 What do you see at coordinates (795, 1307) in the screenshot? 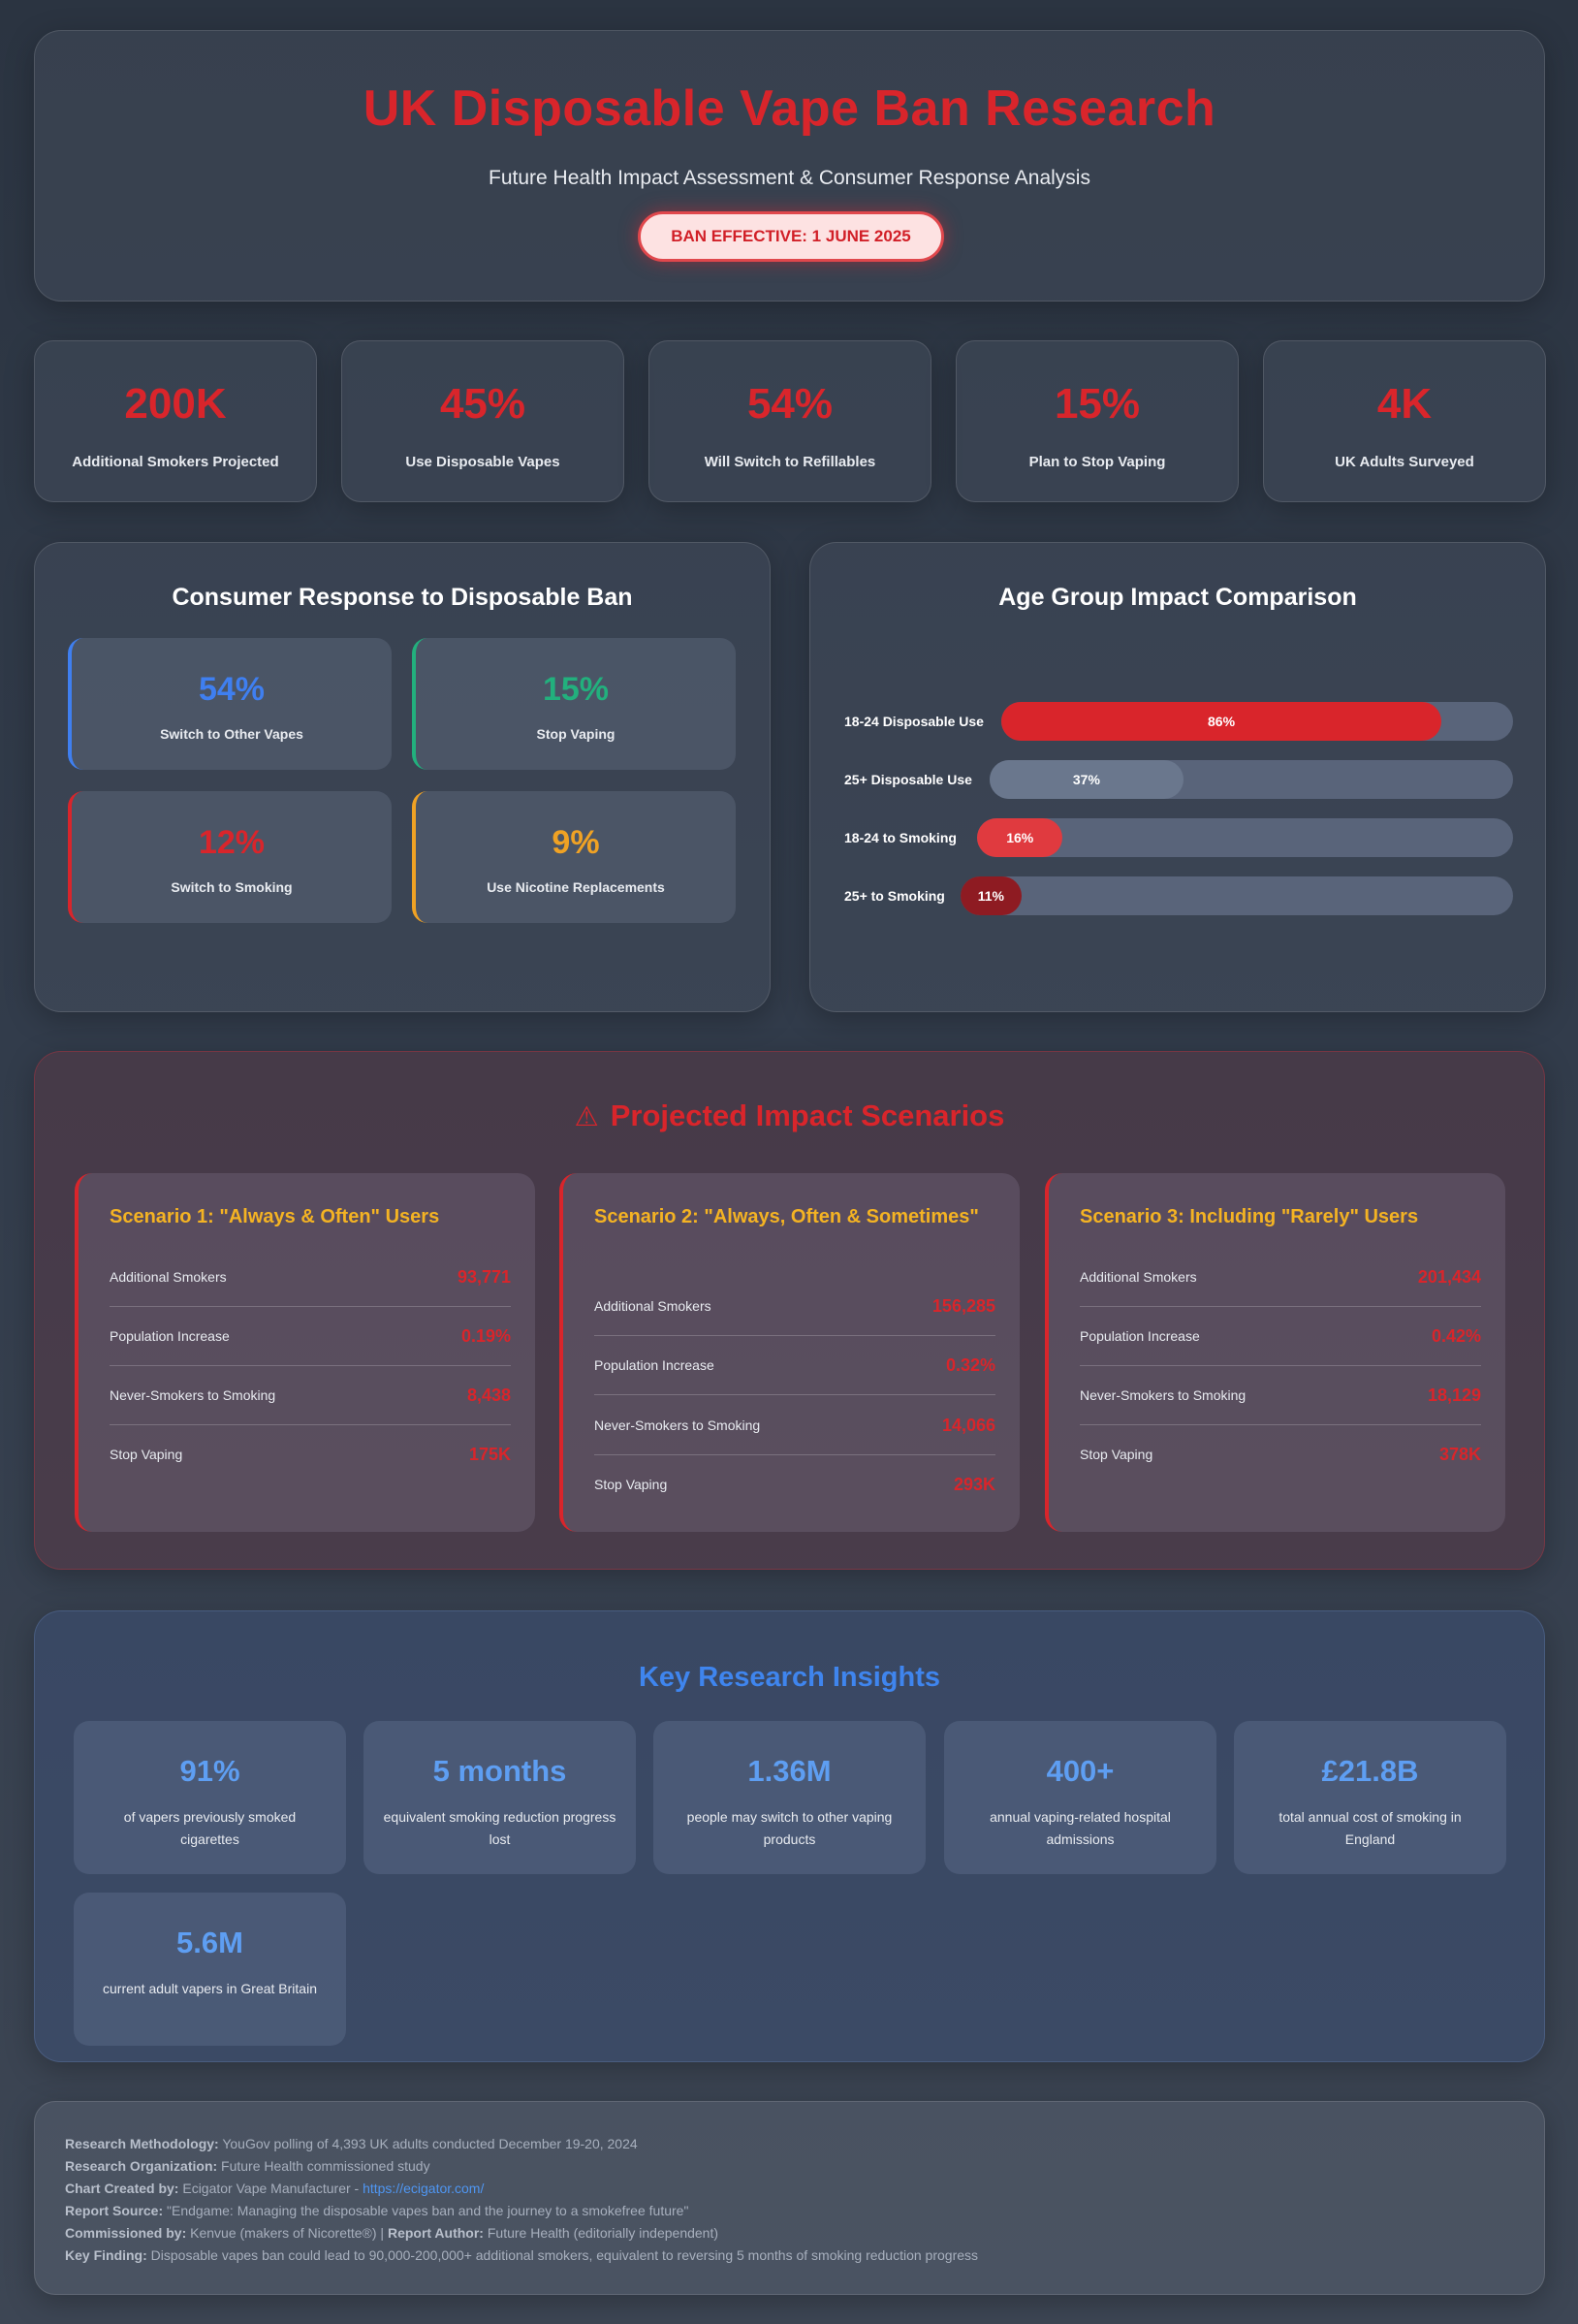
I see `scenario-row: Additional Smokers 156,285` at bounding box center [795, 1307].